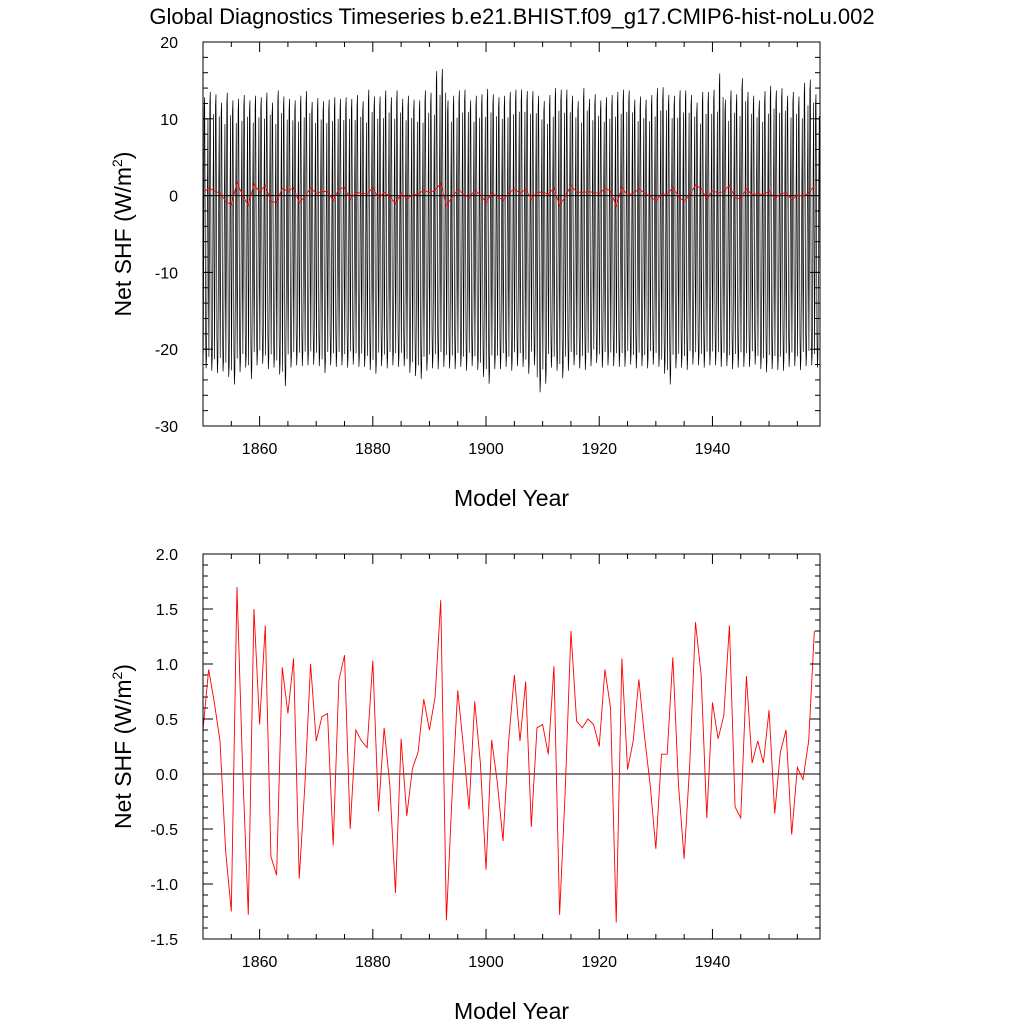 The height and width of the screenshot is (1024, 1024). Describe the element at coordinates (166, 273) in the screenshot. I see `y-tick-label: -10` at that location.